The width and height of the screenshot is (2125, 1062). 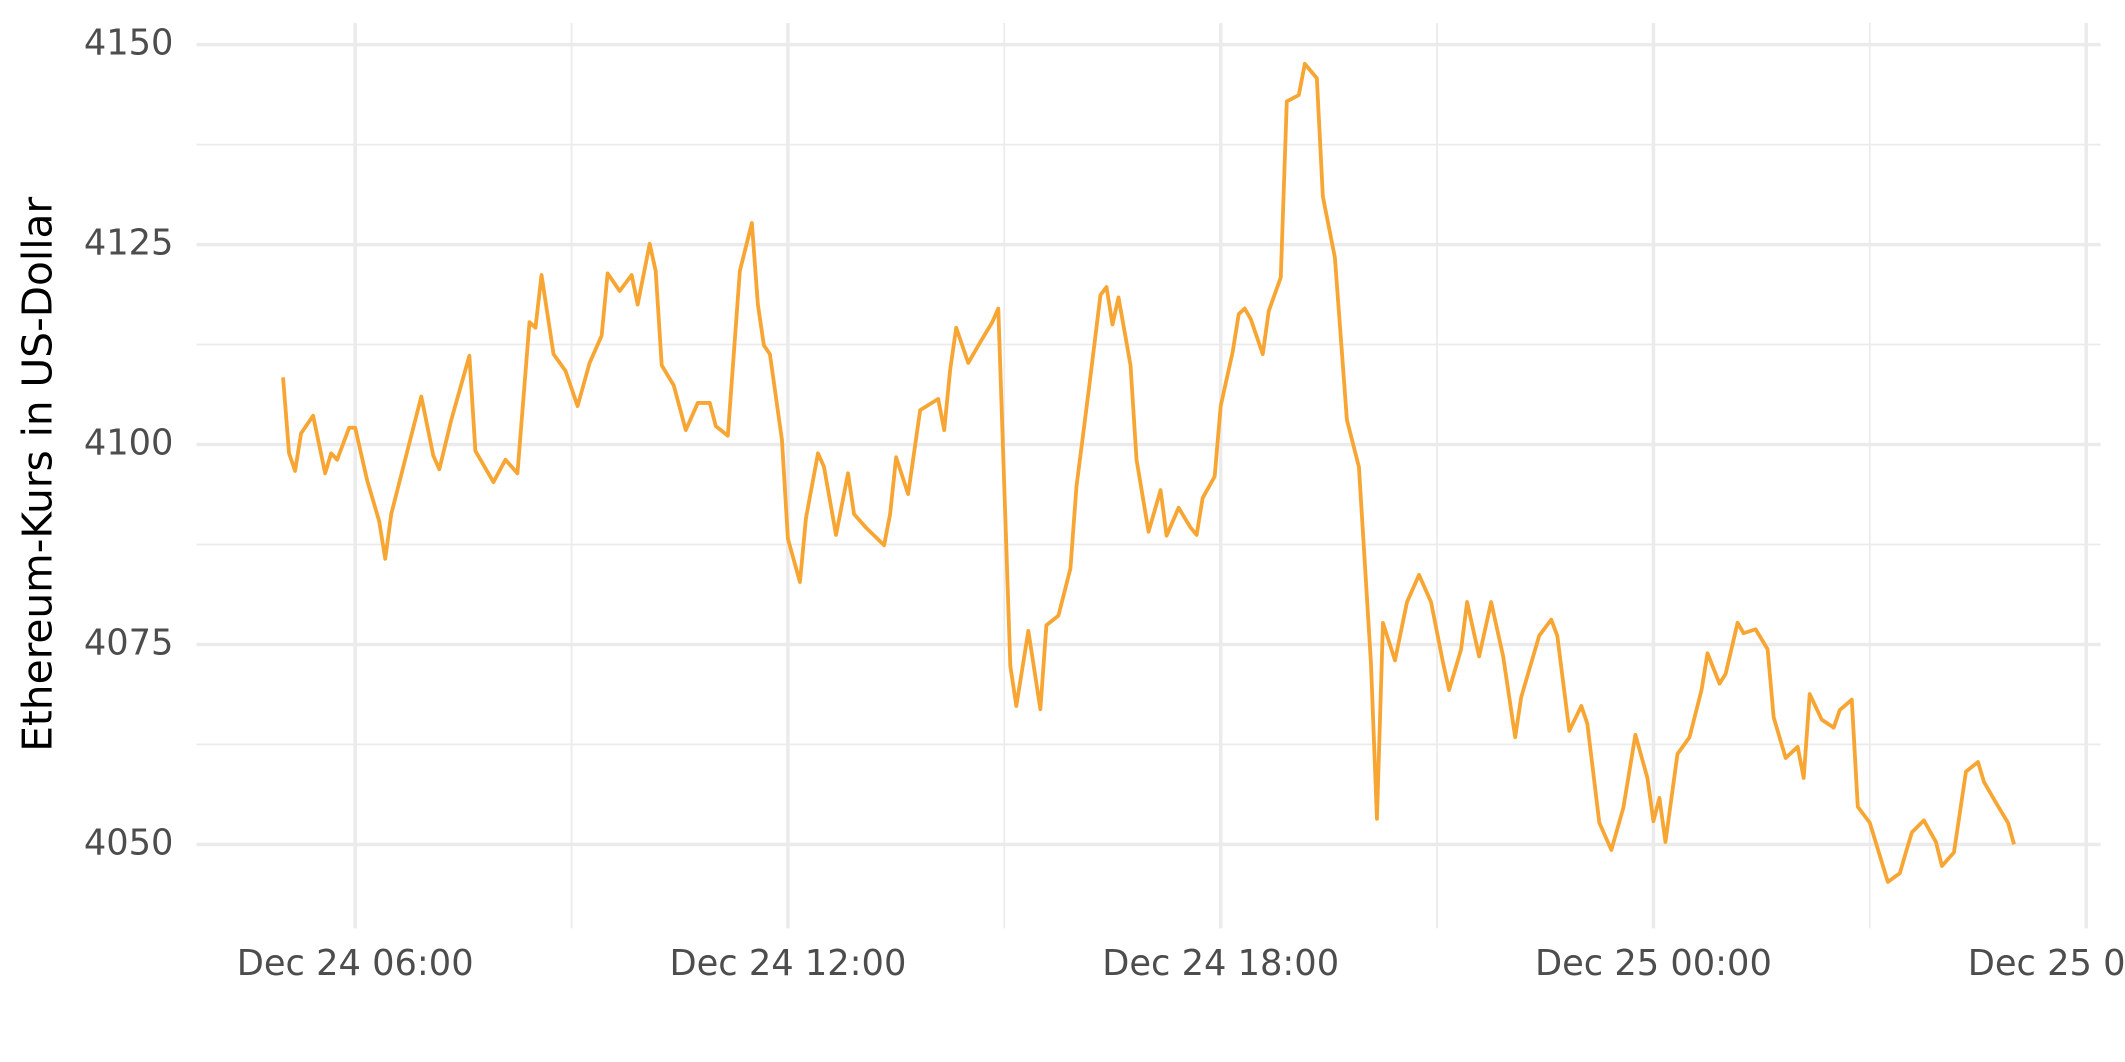 What do you see at coordinates (129, 443) in the screenshot?
I see `y-tick-label: 4100` at bounding box center [129, 443].